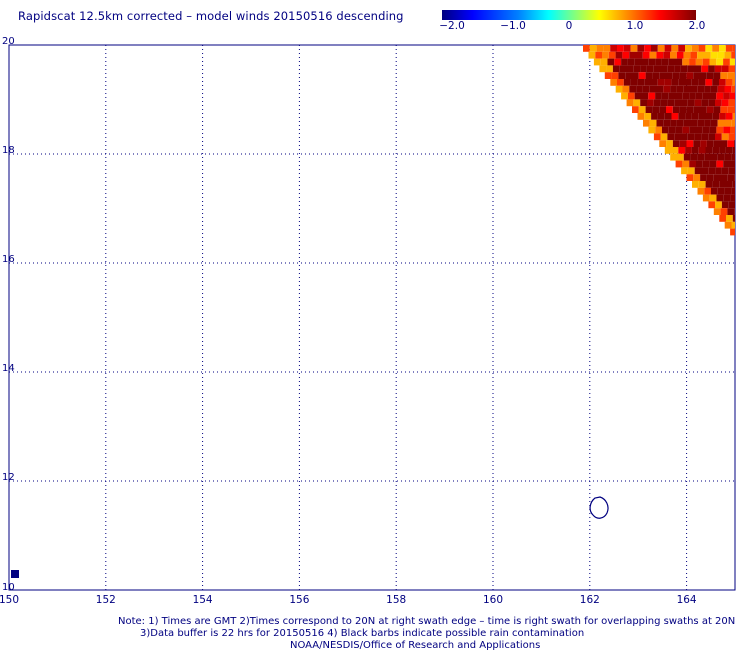  I want to click on lat-tick-label: 14, so click(8, 368).